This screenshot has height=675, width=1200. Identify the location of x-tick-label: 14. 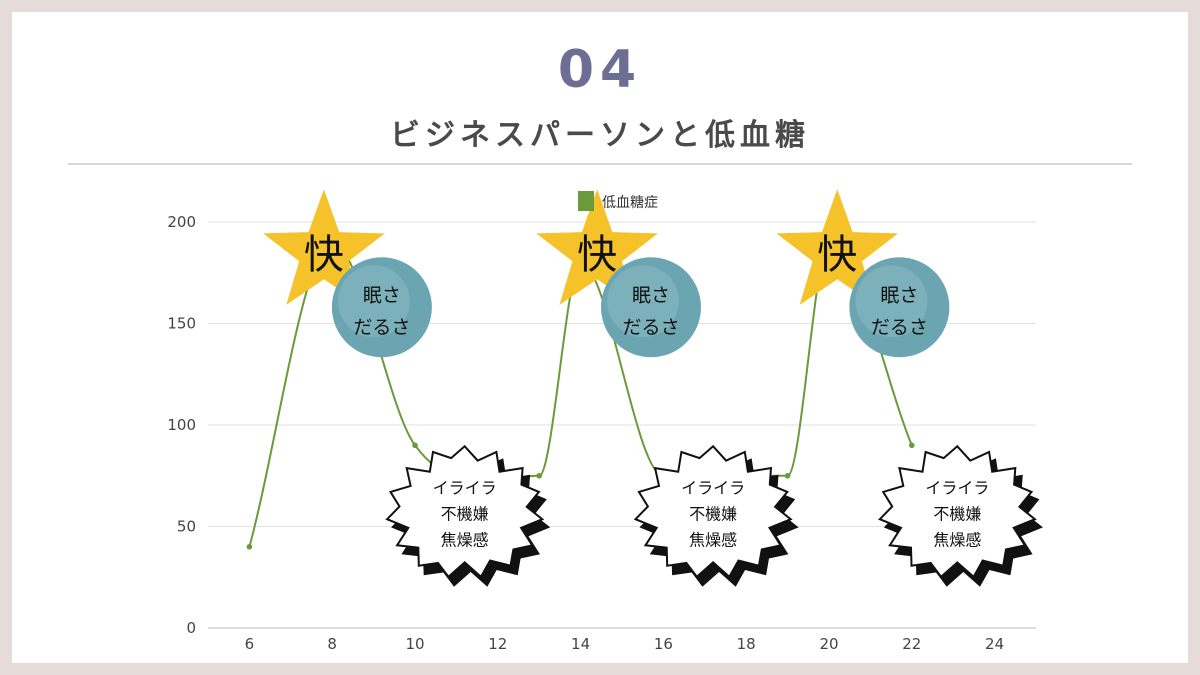
(580, 644).